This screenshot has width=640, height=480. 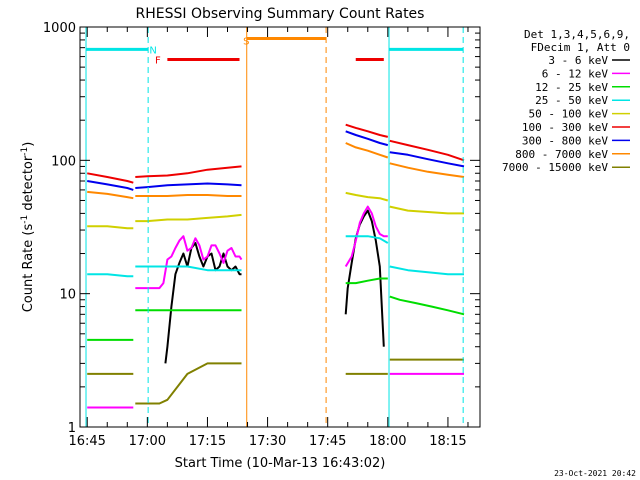 What do you see at coordinates (86, 441) in the screenshot?
I see `x-tick-label: 16:45` at bounding box center [86, 441].